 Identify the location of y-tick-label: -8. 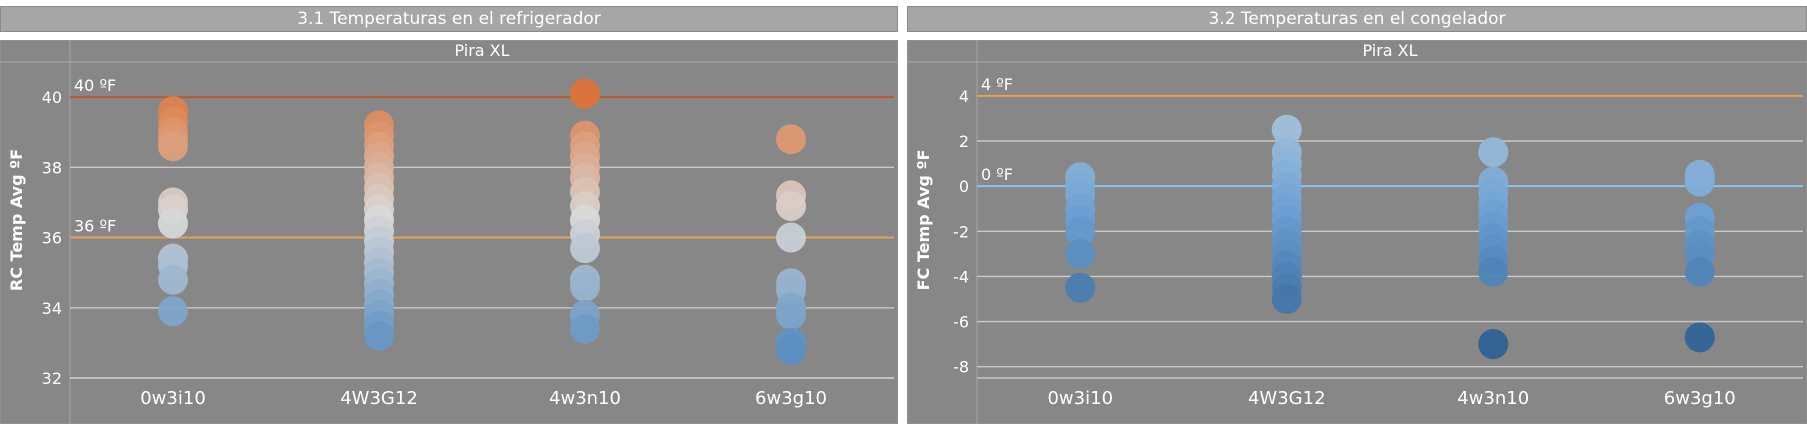
(961, 367).